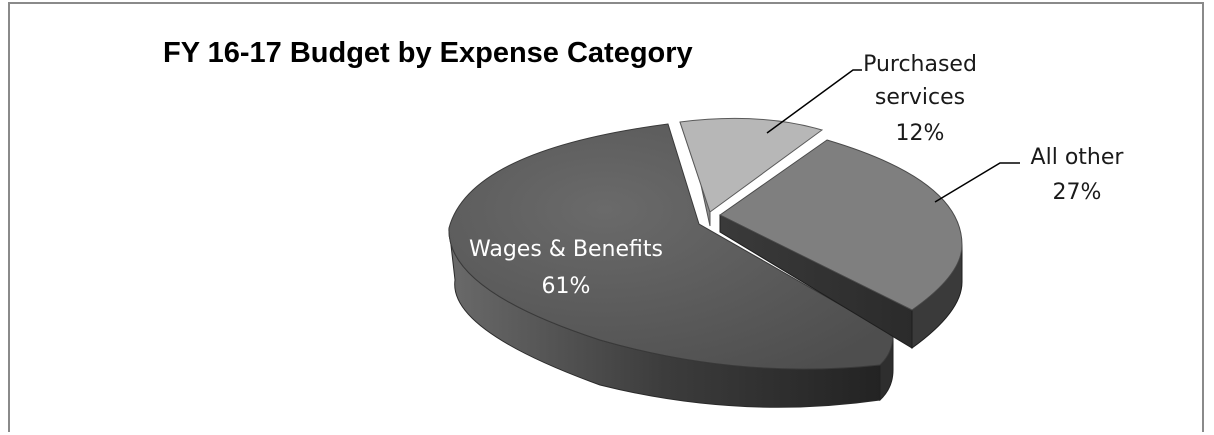  Describe the element at coordinates (814, 101) in the screenshot. I see `leader-line-purchased-services` at that location.